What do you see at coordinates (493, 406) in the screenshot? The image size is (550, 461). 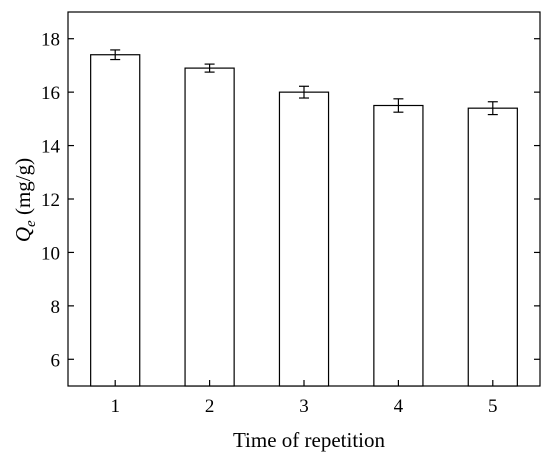 I see `x-tick-label-5: 5` at bounding box center [493, 406].